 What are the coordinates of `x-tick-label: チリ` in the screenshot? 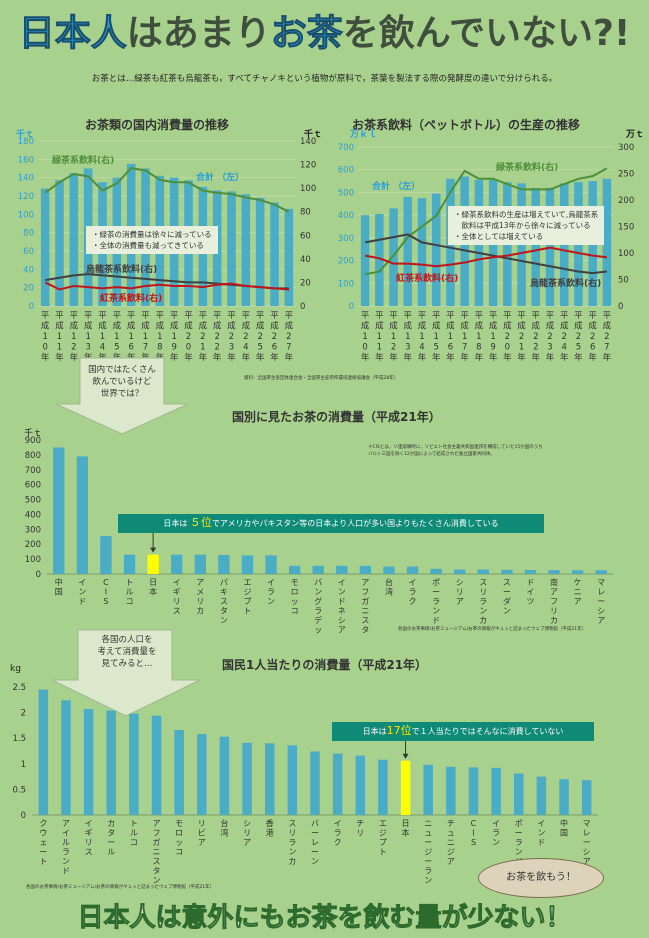 It's located at (360, 828).